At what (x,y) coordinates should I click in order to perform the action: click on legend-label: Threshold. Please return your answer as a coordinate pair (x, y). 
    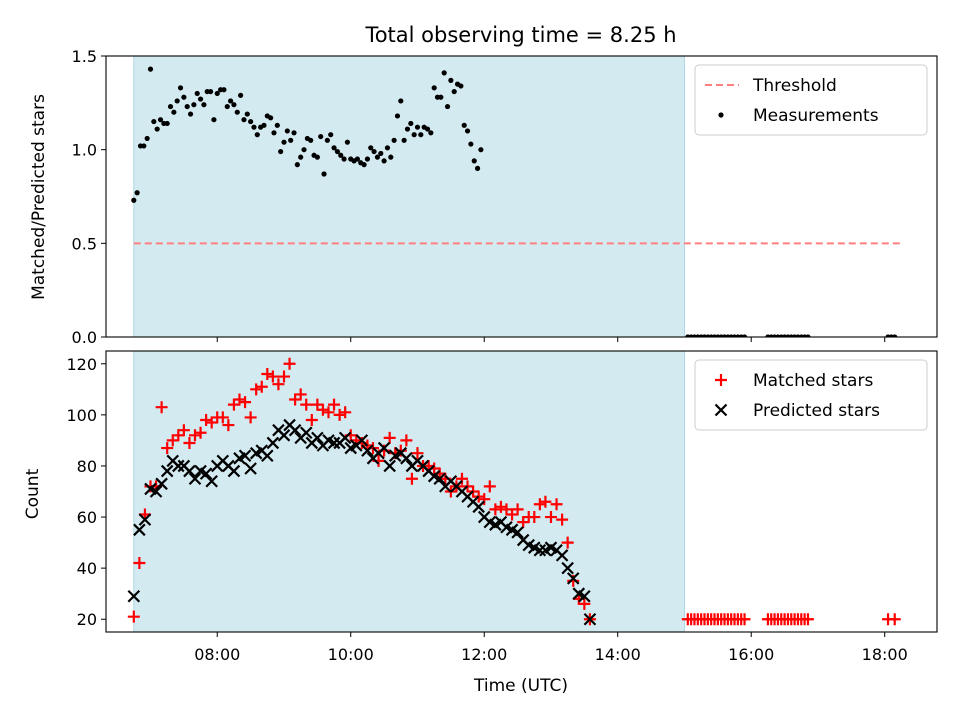
    Looking at the image, I should click on (794, 86).